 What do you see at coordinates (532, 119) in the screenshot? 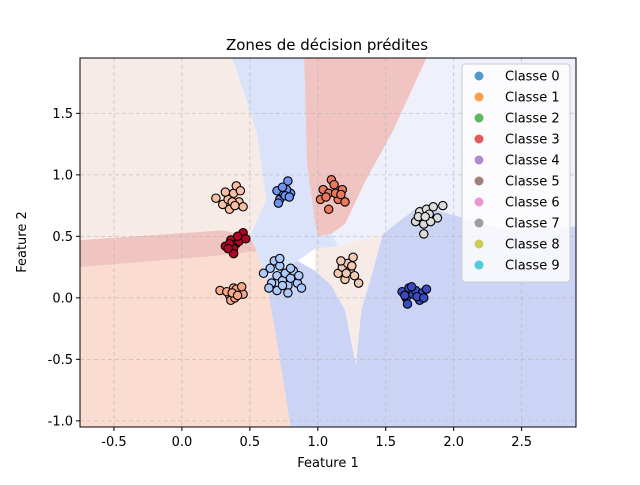
I see `legend-label: Classe 2` at bounding box center [532, 119].